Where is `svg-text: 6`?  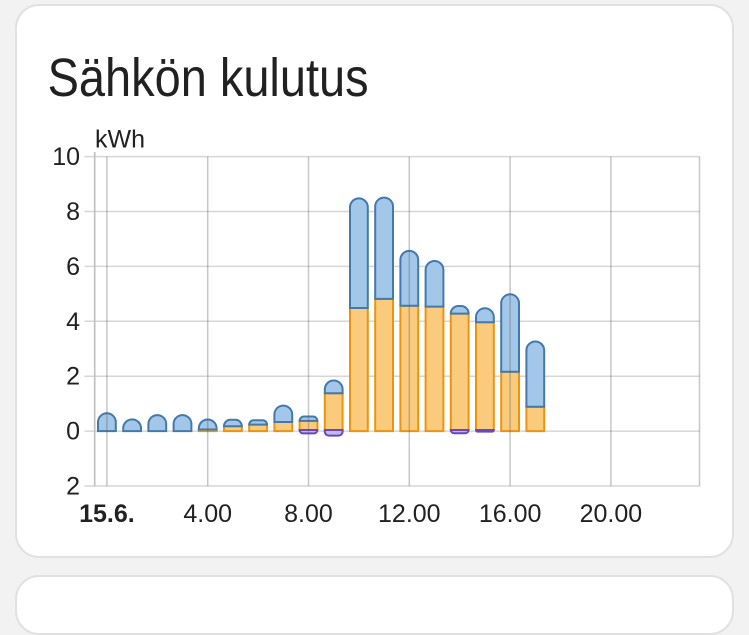
svg-text: 6 is located at coordinates (73, 267).